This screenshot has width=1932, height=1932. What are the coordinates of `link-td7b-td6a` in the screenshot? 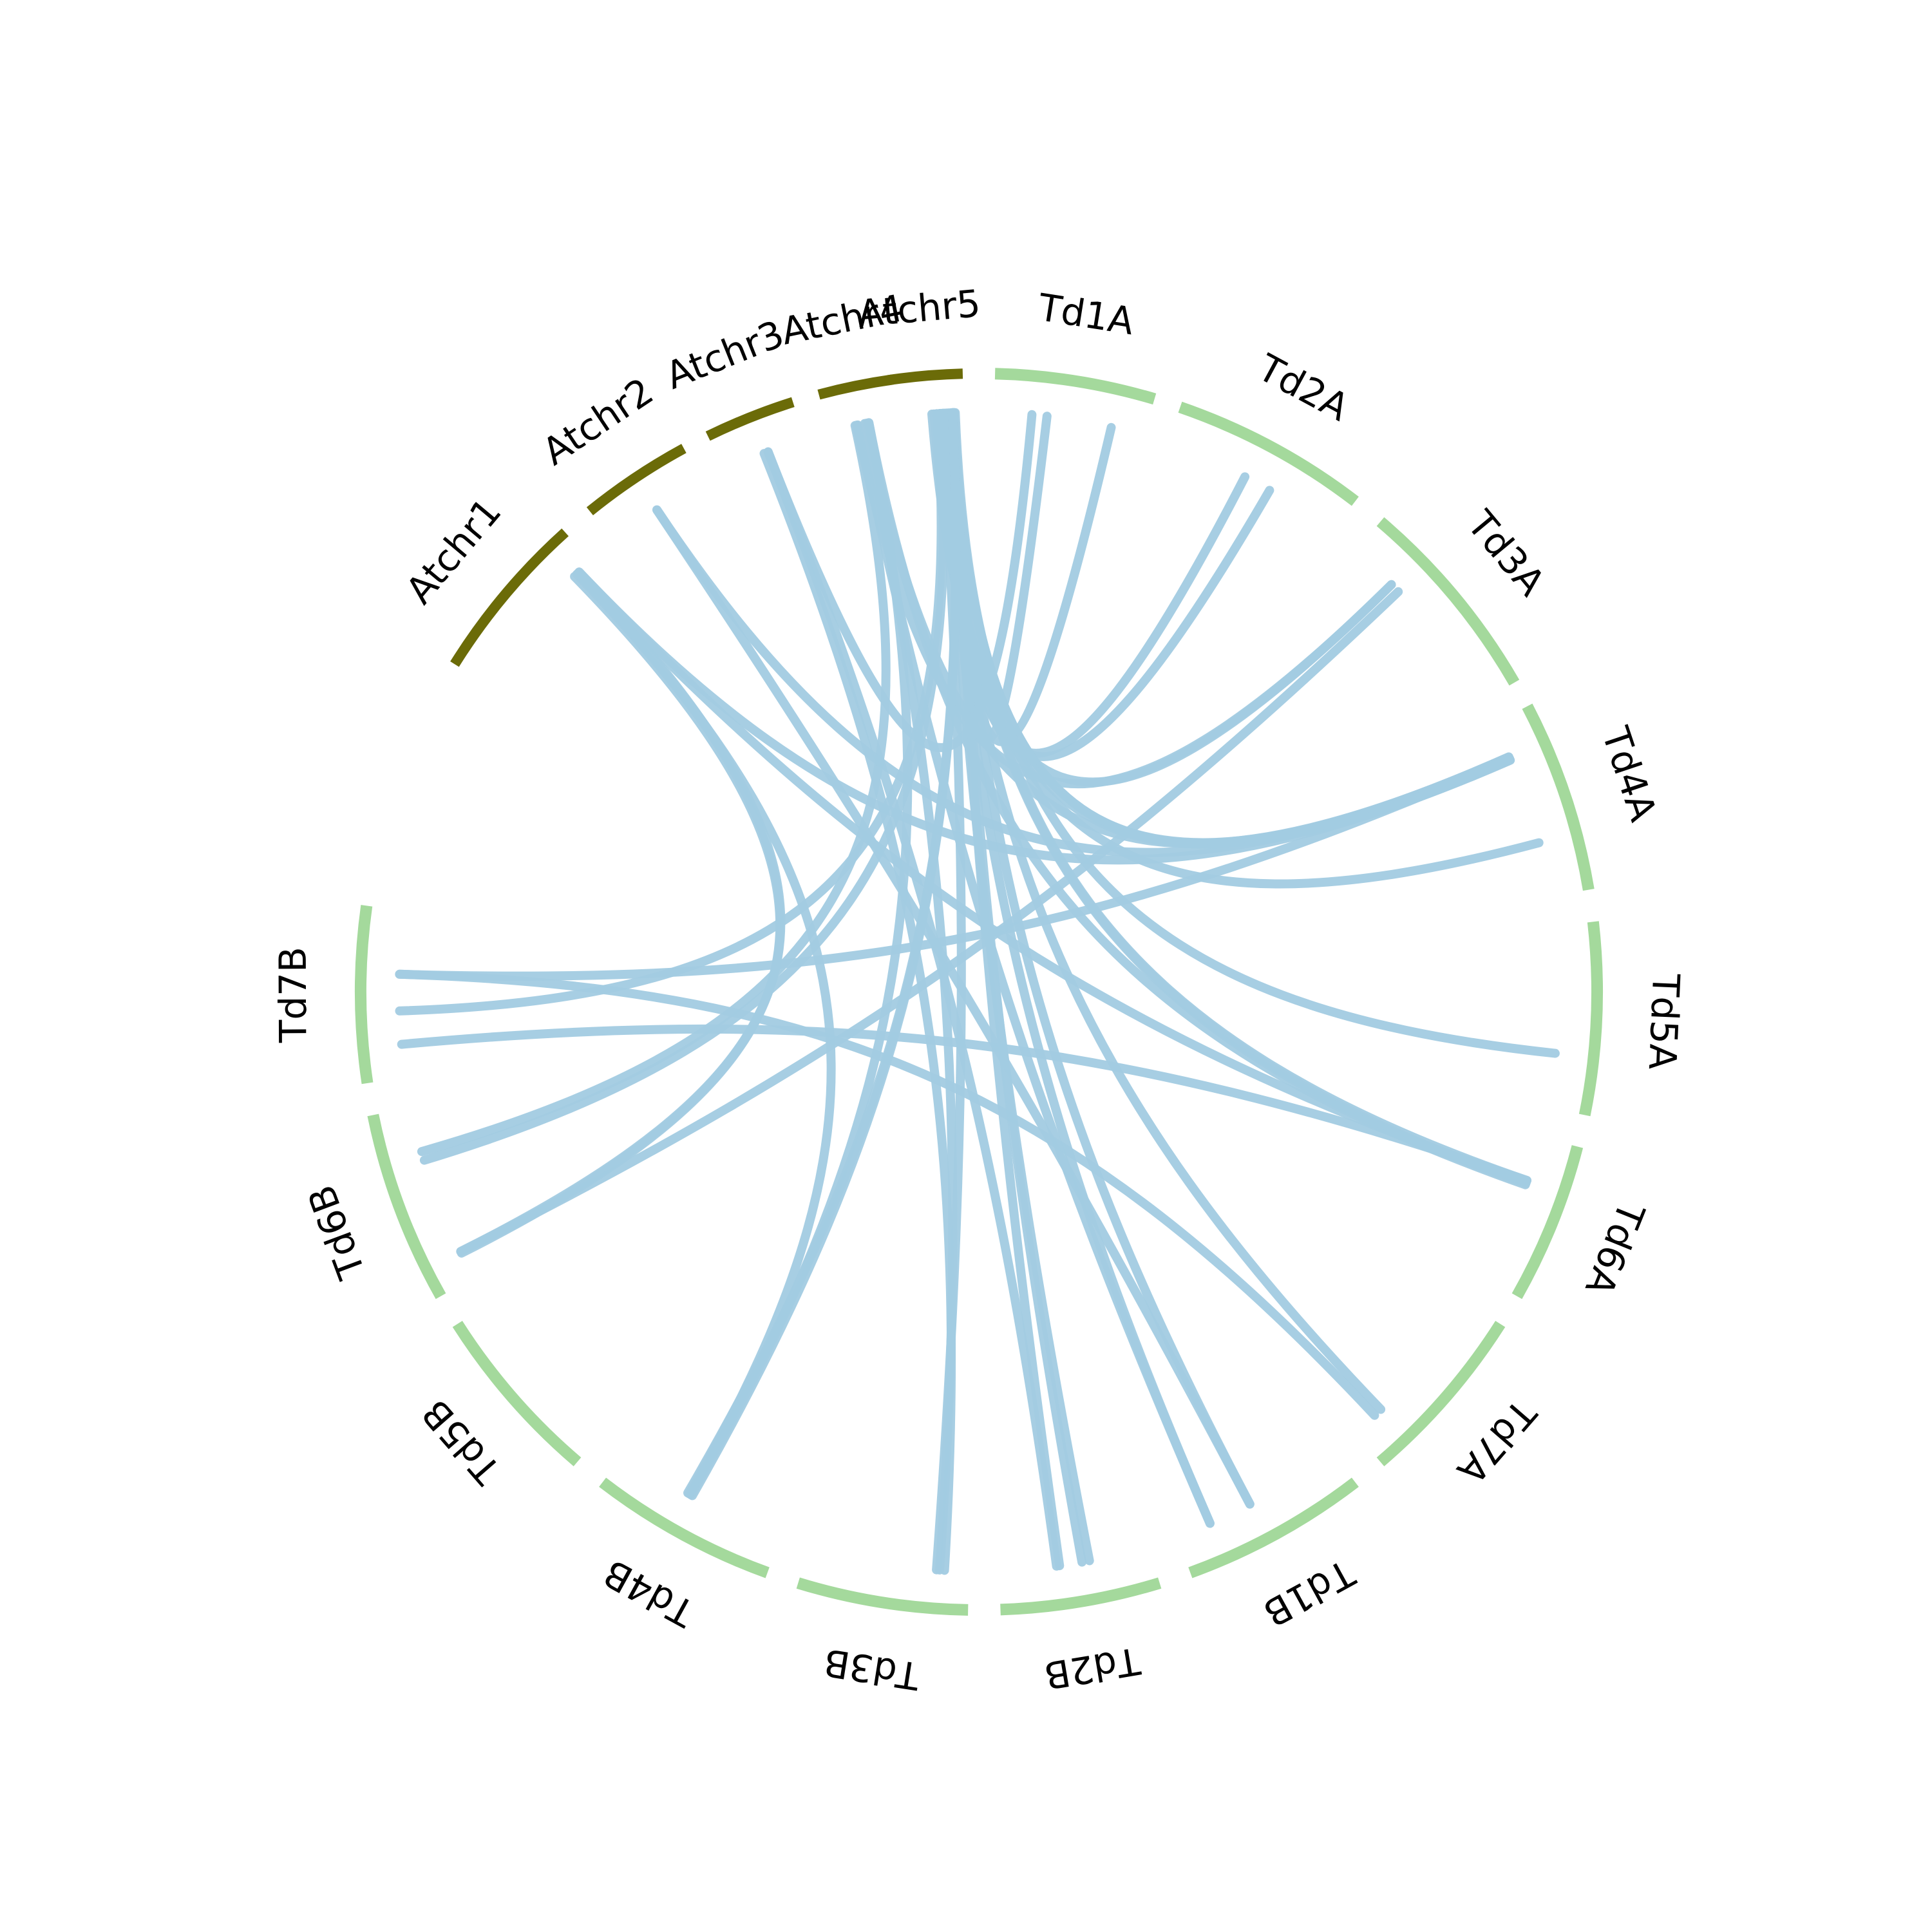 It's located at (964, 1104).